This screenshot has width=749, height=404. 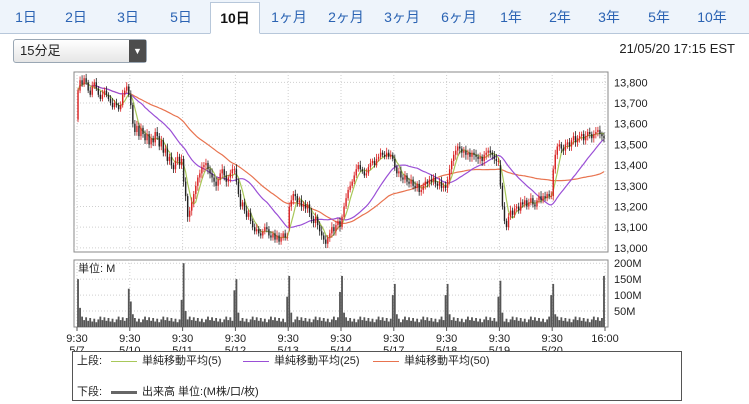 I want to click on tab-12: 3年, so click(x=609, y=17).